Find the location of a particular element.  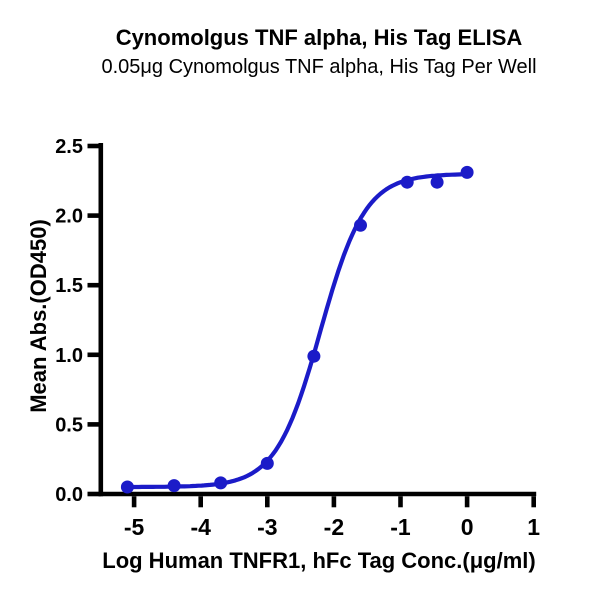

x-tick-label: 1 is located at coordinates (533, 527).